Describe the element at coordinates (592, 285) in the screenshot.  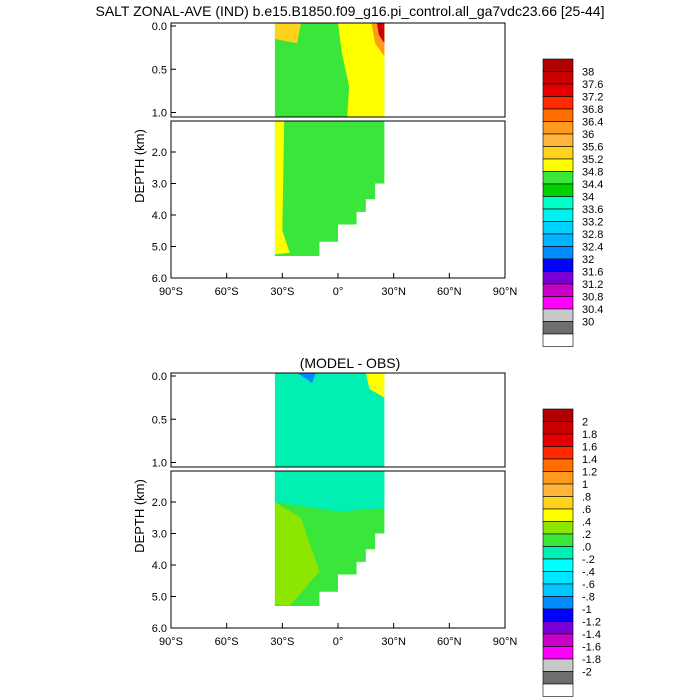
I see `legend-level-label: 31.2` at that location.